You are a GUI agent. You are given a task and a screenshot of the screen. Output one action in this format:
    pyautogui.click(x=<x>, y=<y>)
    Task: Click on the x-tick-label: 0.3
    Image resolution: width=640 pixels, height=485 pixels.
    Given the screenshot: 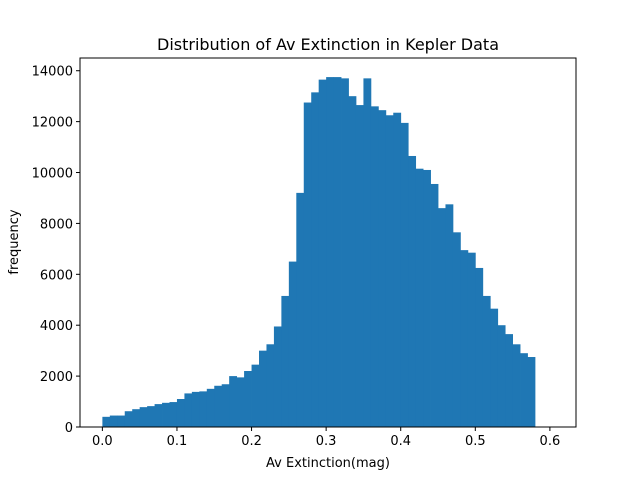 What is the action you would take?
    pyautogui.click(x=326, y=441)
    